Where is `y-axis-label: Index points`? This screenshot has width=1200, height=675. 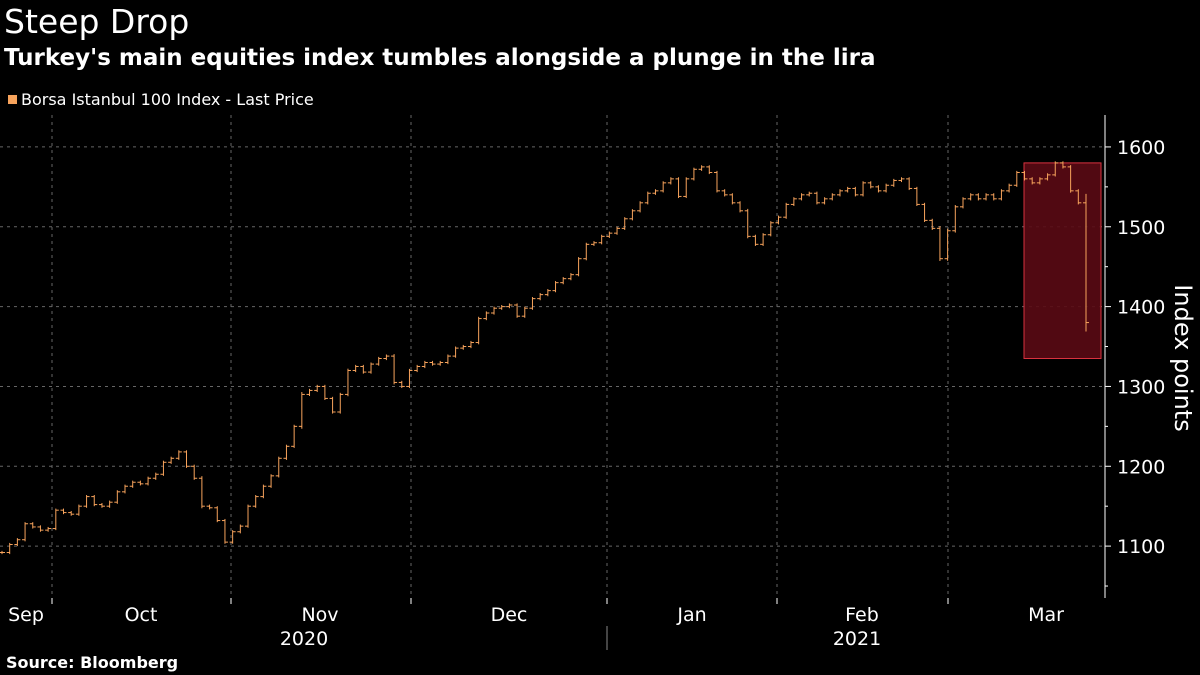 y-axis-label: Index points is located at coordinates (1183, 357).